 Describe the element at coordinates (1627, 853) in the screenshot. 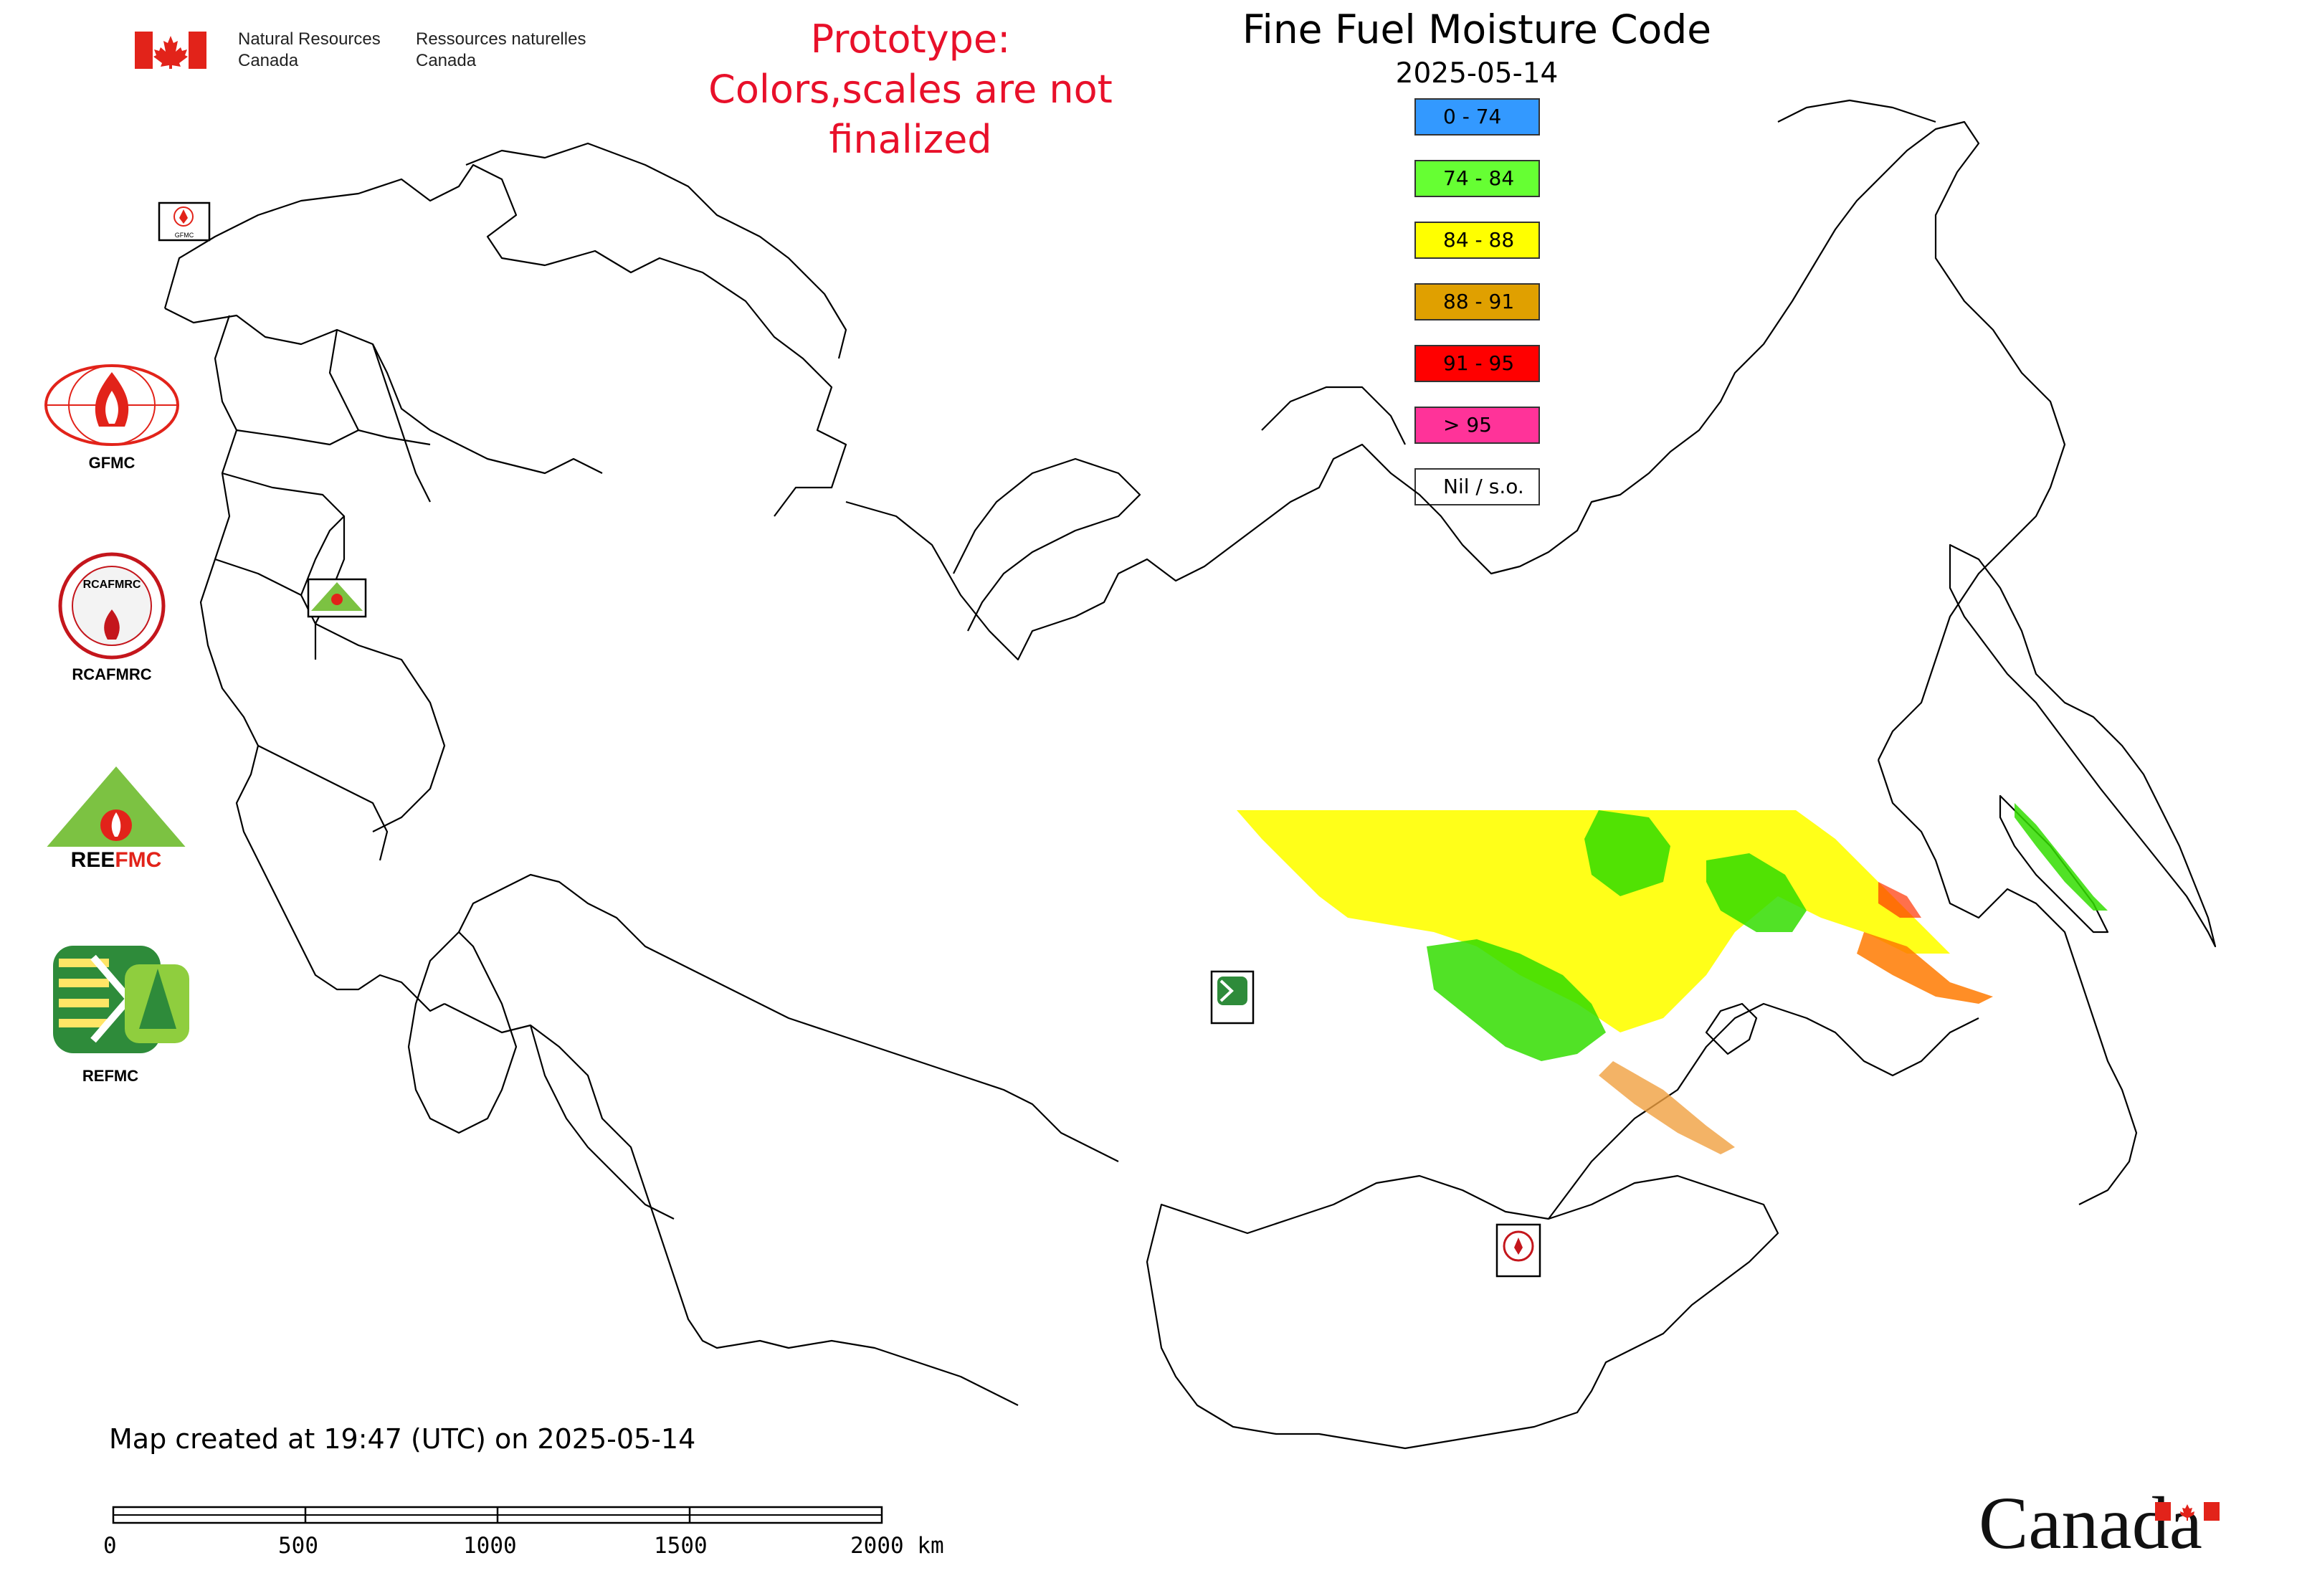

I see `ffmc-zone-green-a` at that location.